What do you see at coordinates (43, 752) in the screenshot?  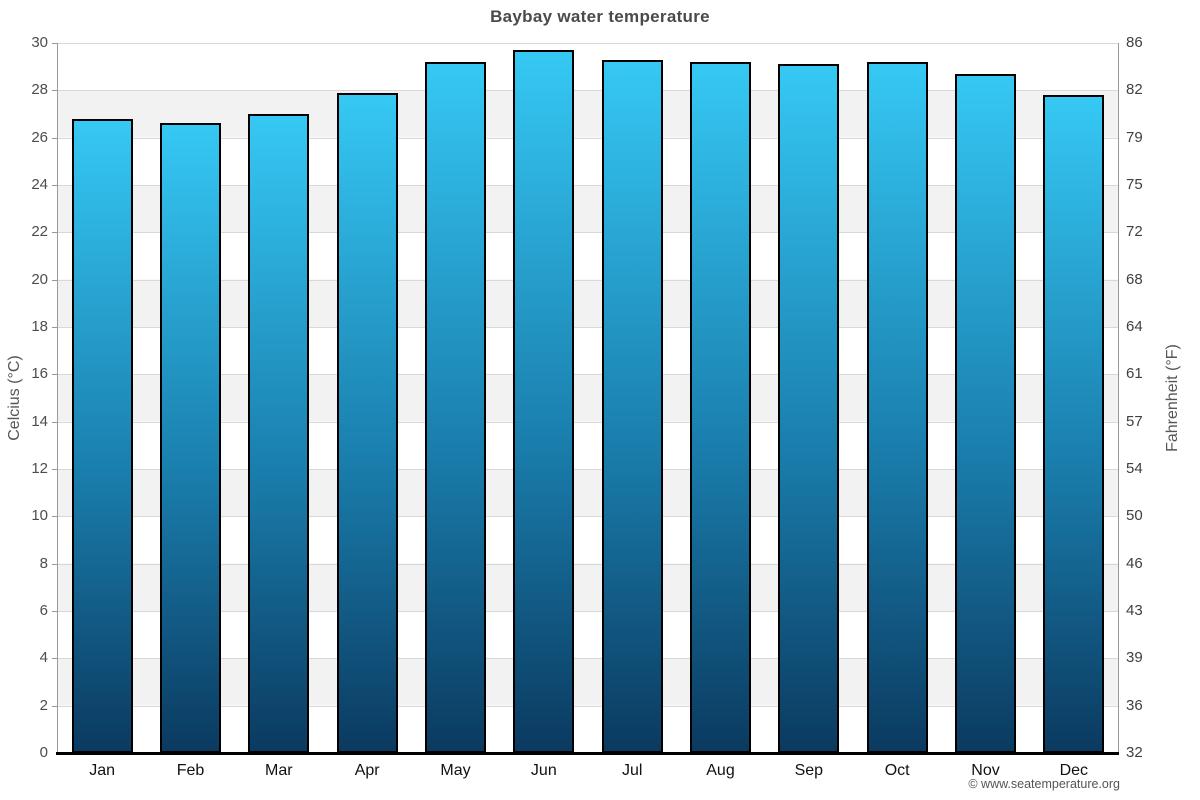 I see `y-tick-label-celsius: 0` at bounding box center [43, 752].